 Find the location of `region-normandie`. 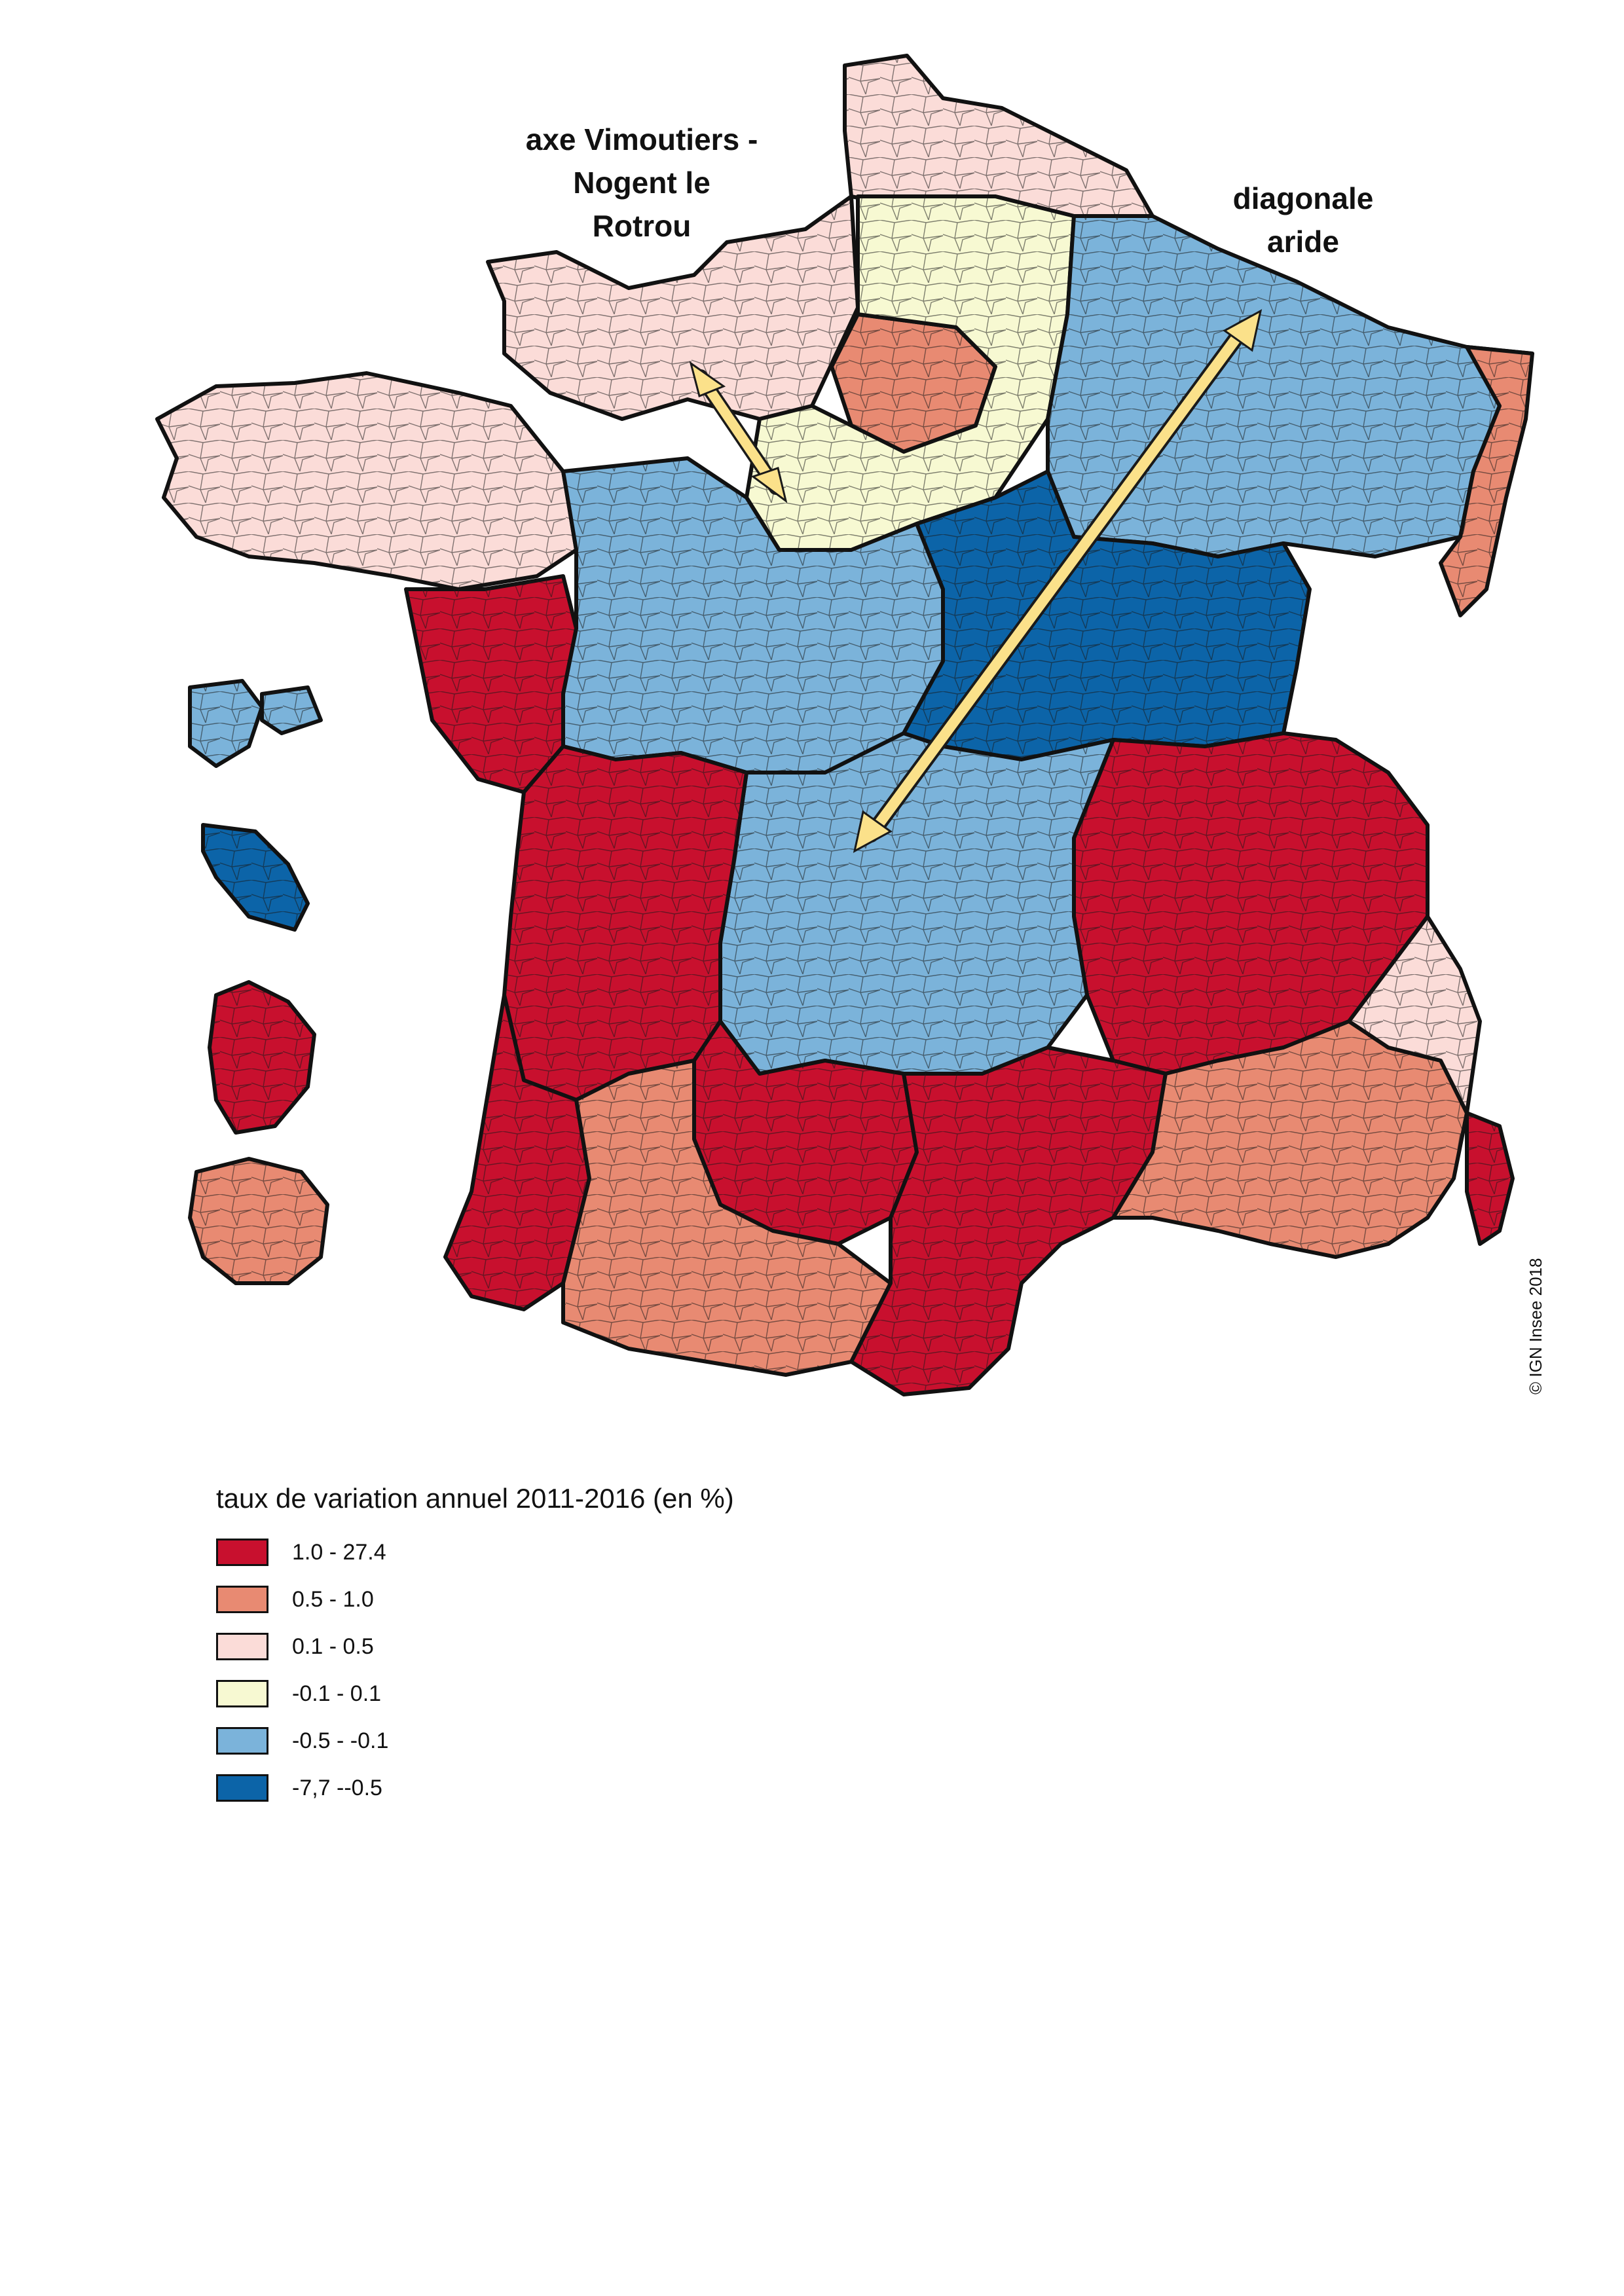

region-normandie is located at coordinates (673, 307).